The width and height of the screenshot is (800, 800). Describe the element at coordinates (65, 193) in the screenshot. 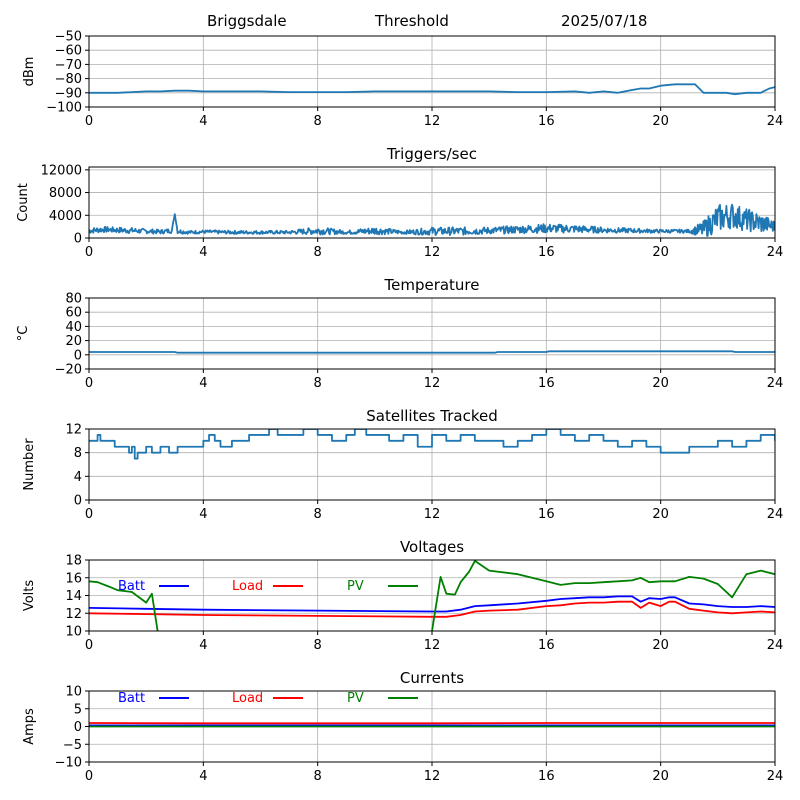

I see `y-tick-label: 8000` at that location.